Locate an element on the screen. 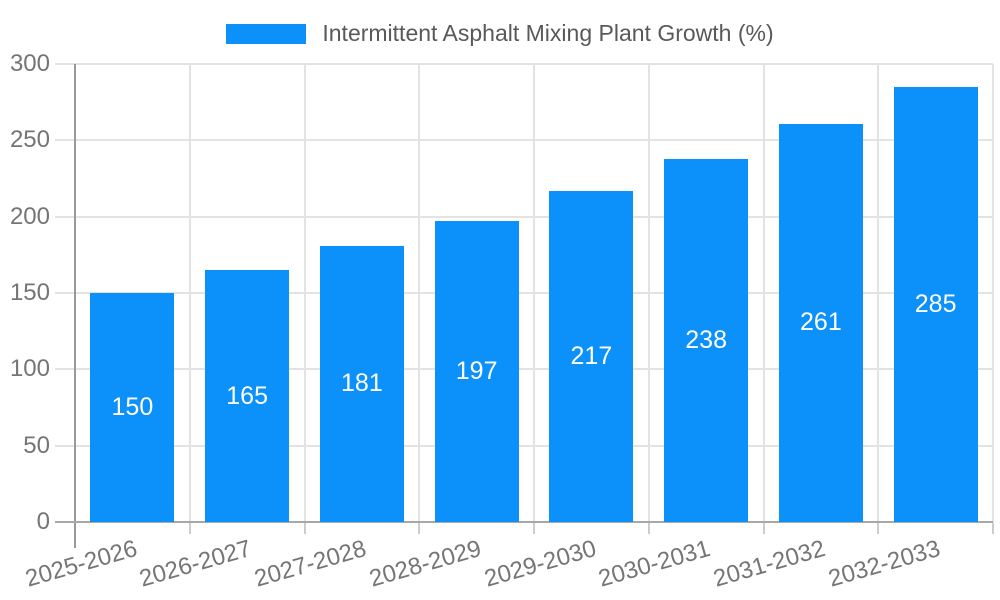  x-tick-label: 2031-2032 is located at coordinates (769, 564).